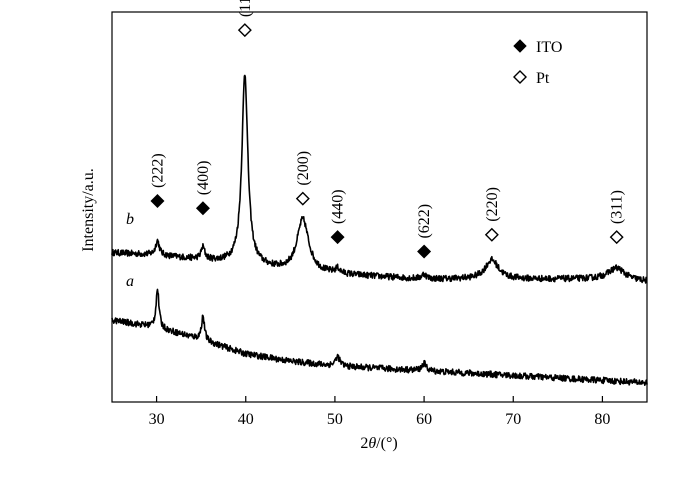  I want to click on x-tick-label: 40, so click(246, 419).